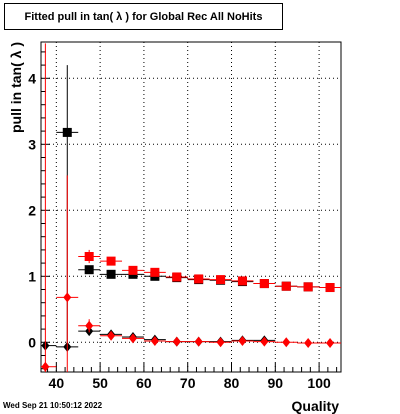  Describe the element at coordinates (32, 78) in the screenshot. I see `y-tick-label: 4` at that location.